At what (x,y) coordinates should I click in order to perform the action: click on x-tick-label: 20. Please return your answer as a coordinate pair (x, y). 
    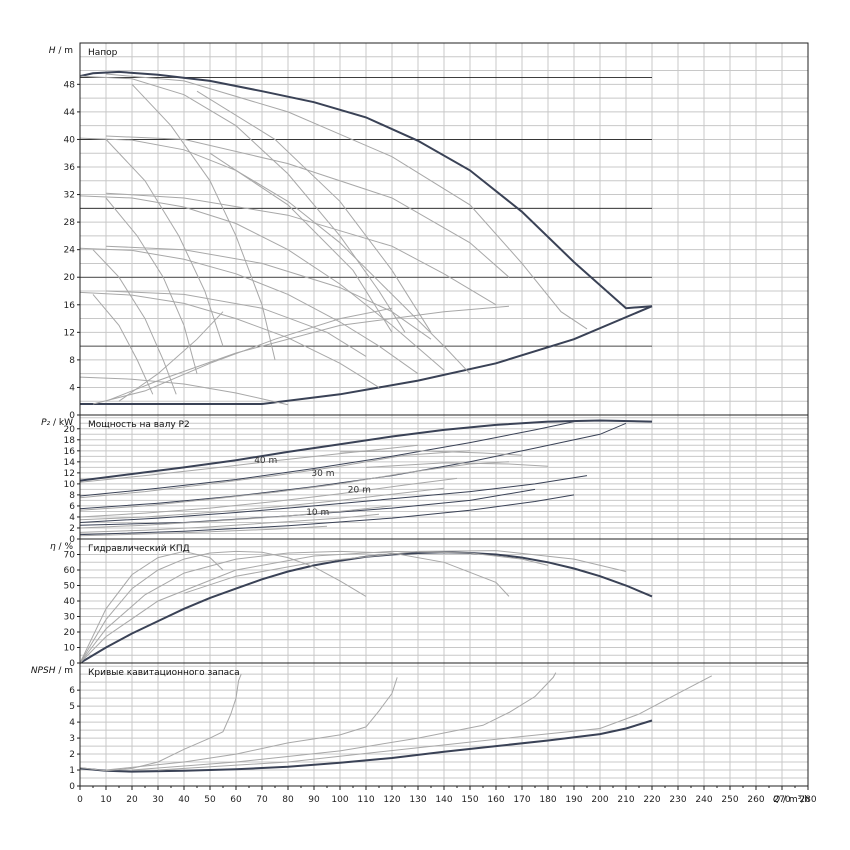
    Looking at the image, I should click on (132, 800).